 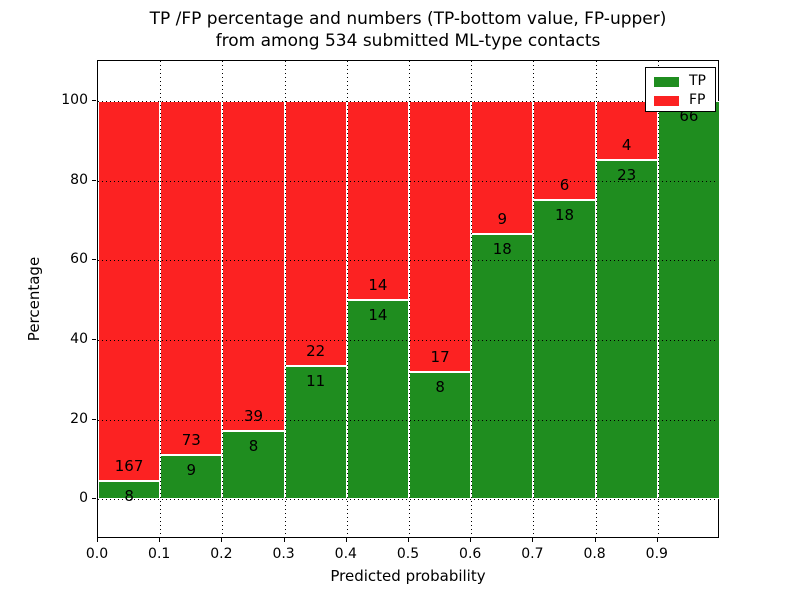 What do you see at coordinates (564, 185) in the screenshot?
I see `bar-count-label-fp: 6` at bounding box center [564, 185].